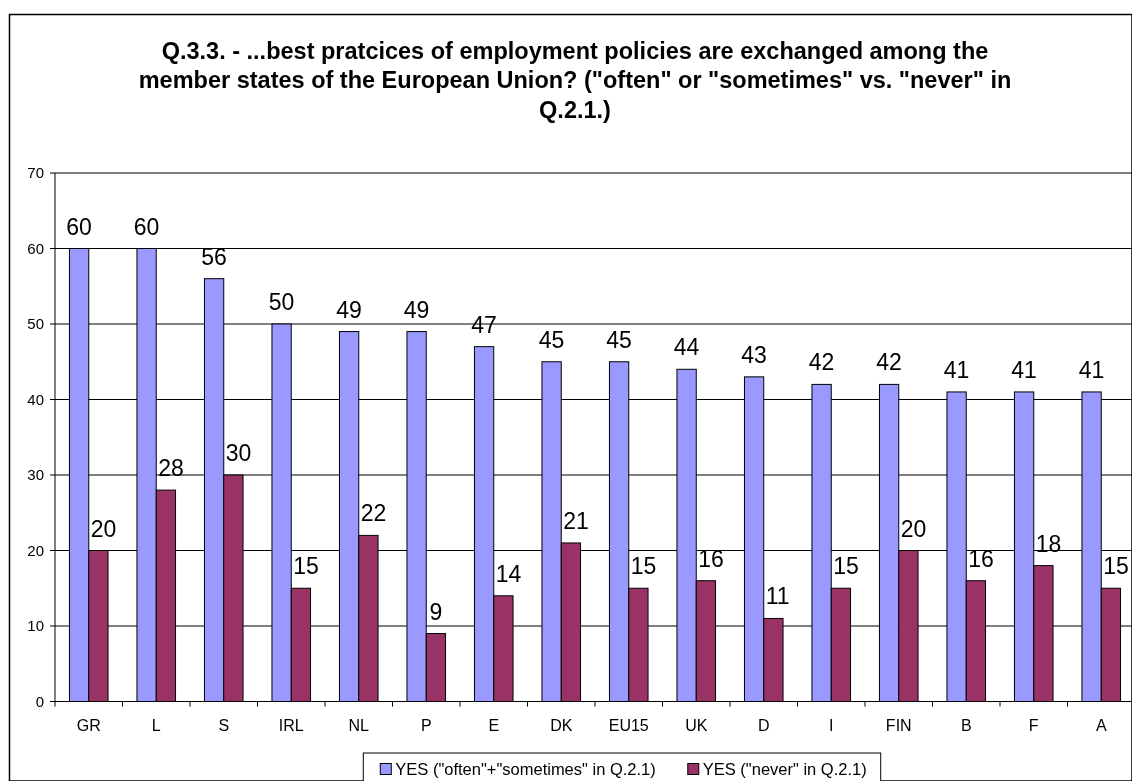  What do you see at coordinates (576, 520) in the screenshot?
I see `data-label: 21` at bounding box center [576, 520].